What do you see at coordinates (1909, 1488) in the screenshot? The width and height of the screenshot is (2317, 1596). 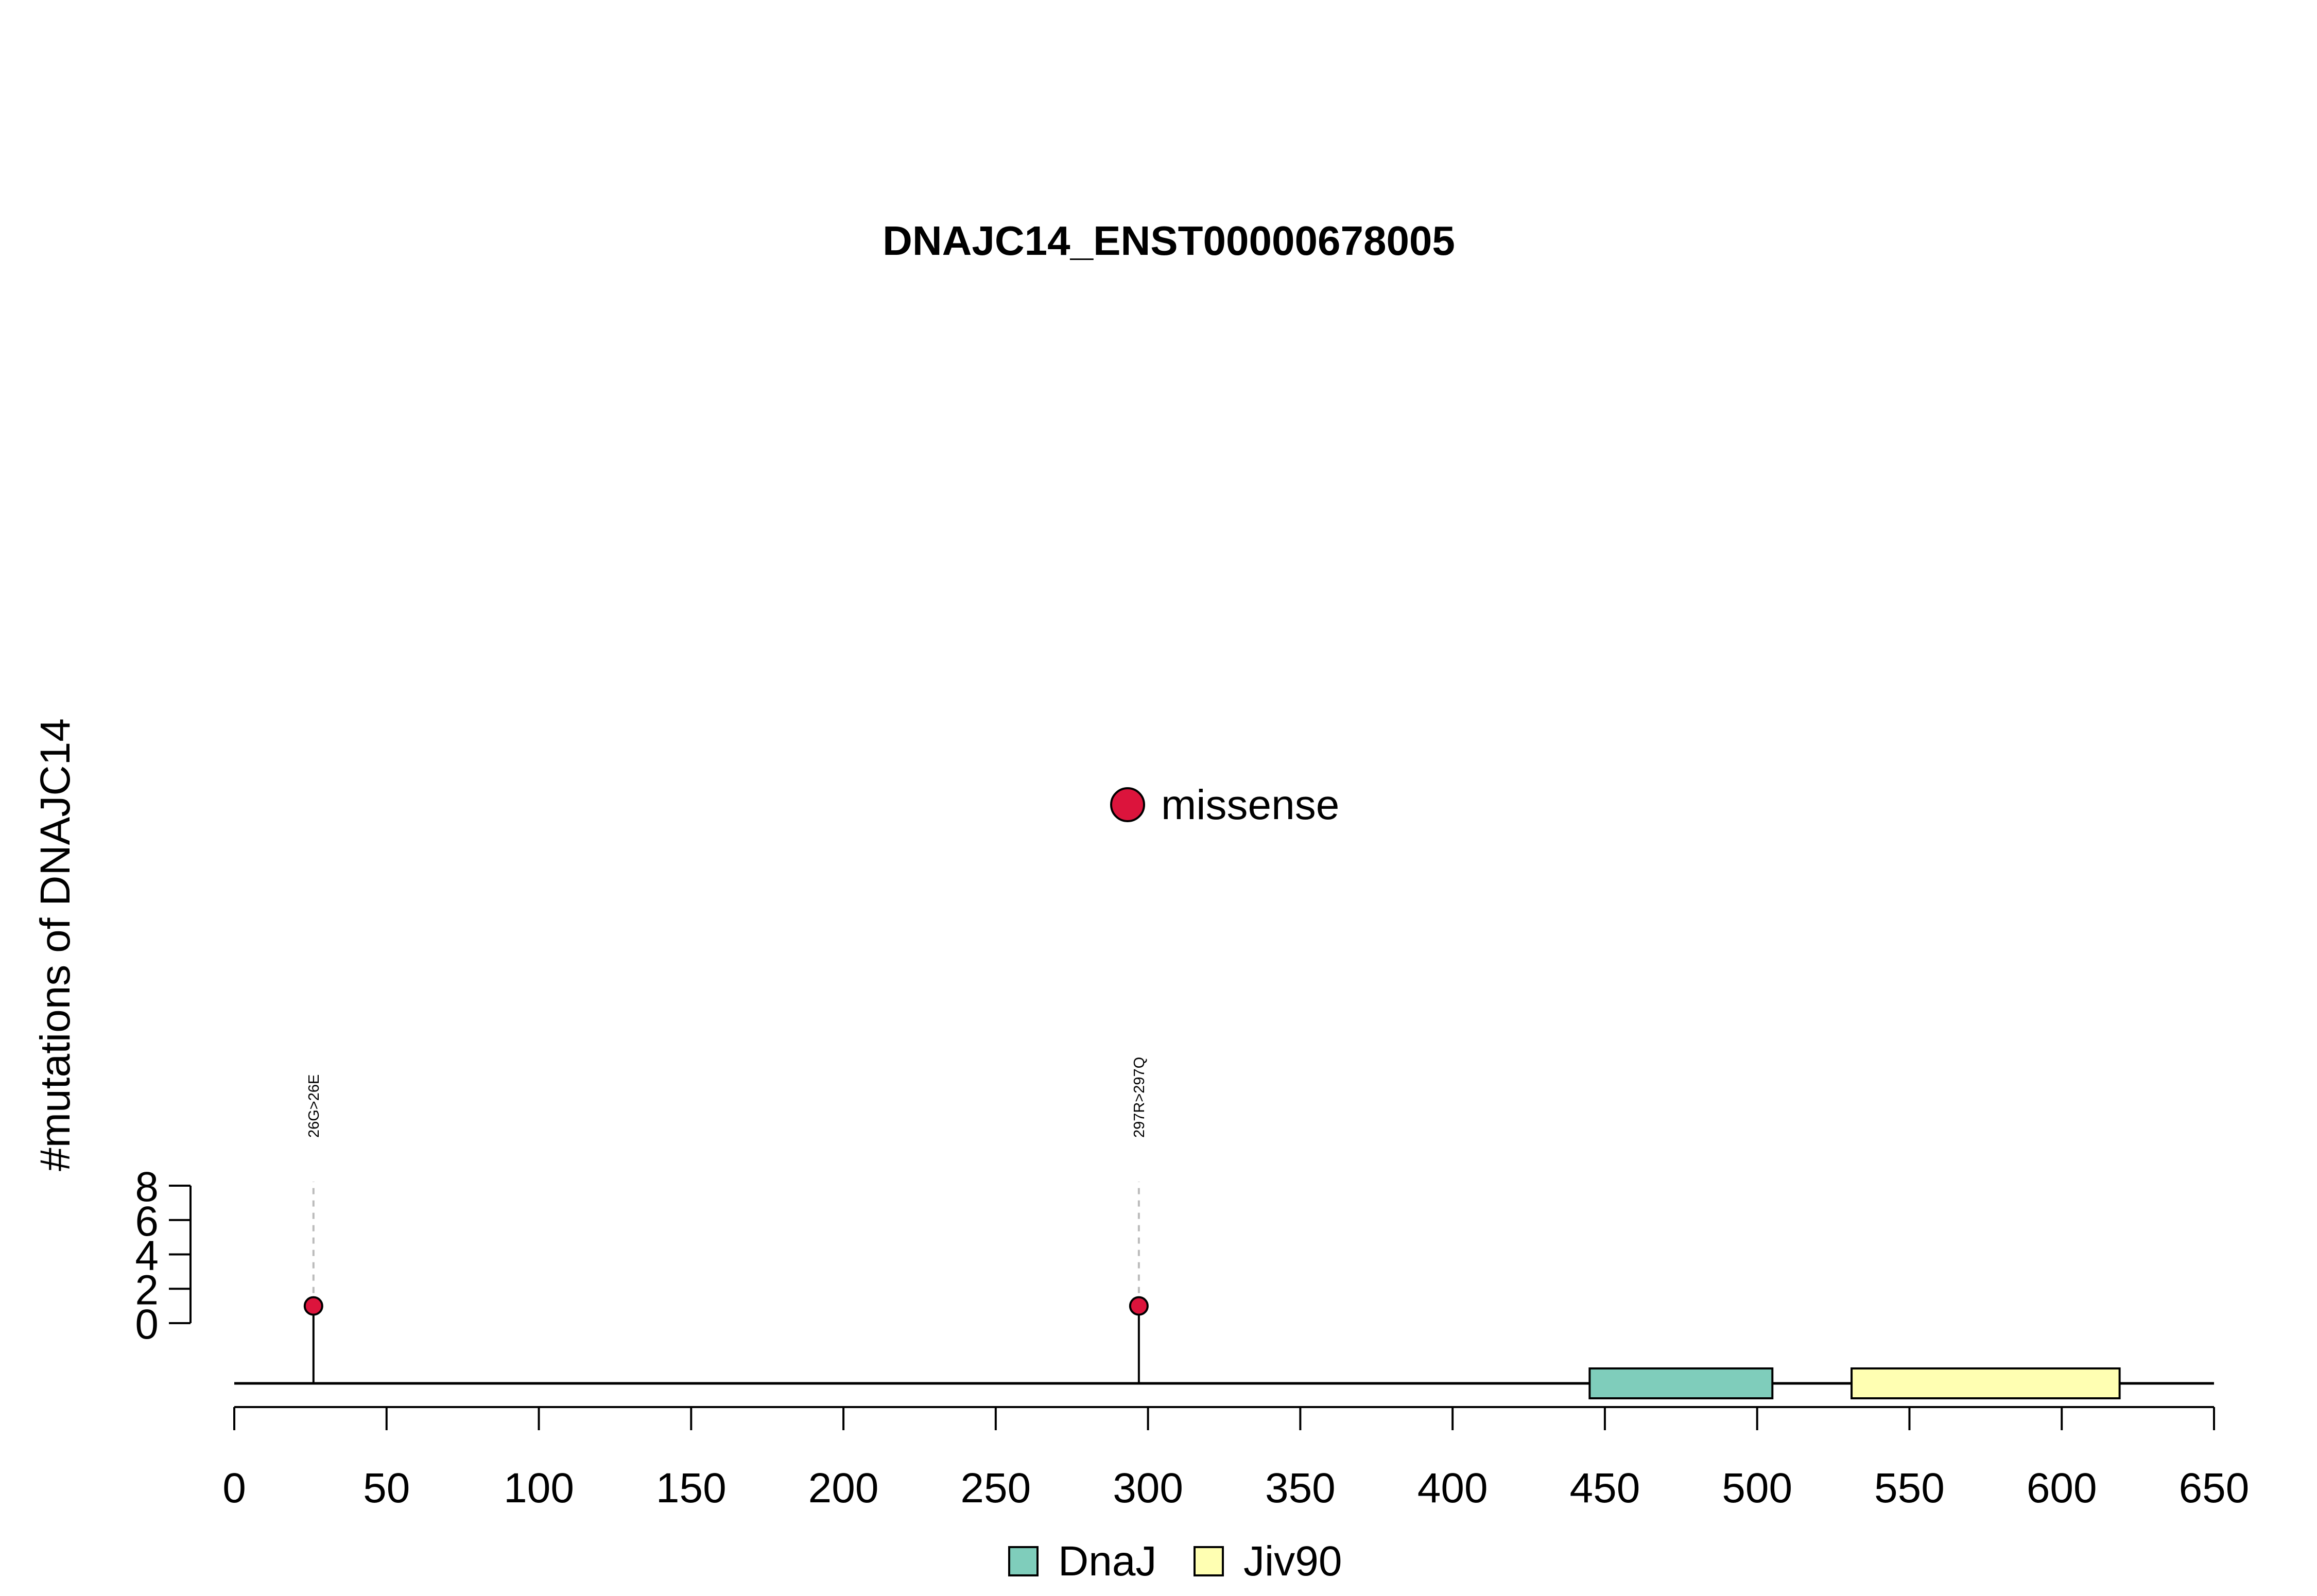 I see `x-tick-label: 550` at bounding box center [1909, 1488].